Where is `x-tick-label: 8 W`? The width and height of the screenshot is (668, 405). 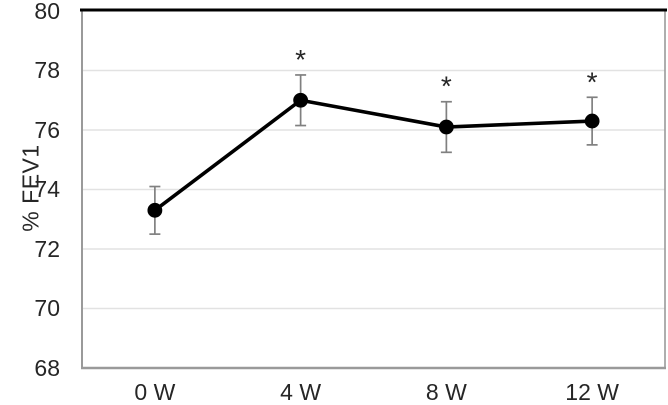
x-tick-label: 8 W is located at coordinates (446, 392).